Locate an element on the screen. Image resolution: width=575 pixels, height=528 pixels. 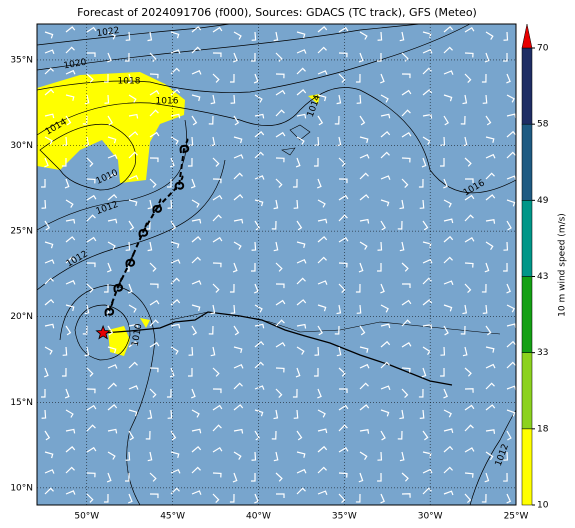
x-tick-label: 40°W is located at coordinates (258, 517).